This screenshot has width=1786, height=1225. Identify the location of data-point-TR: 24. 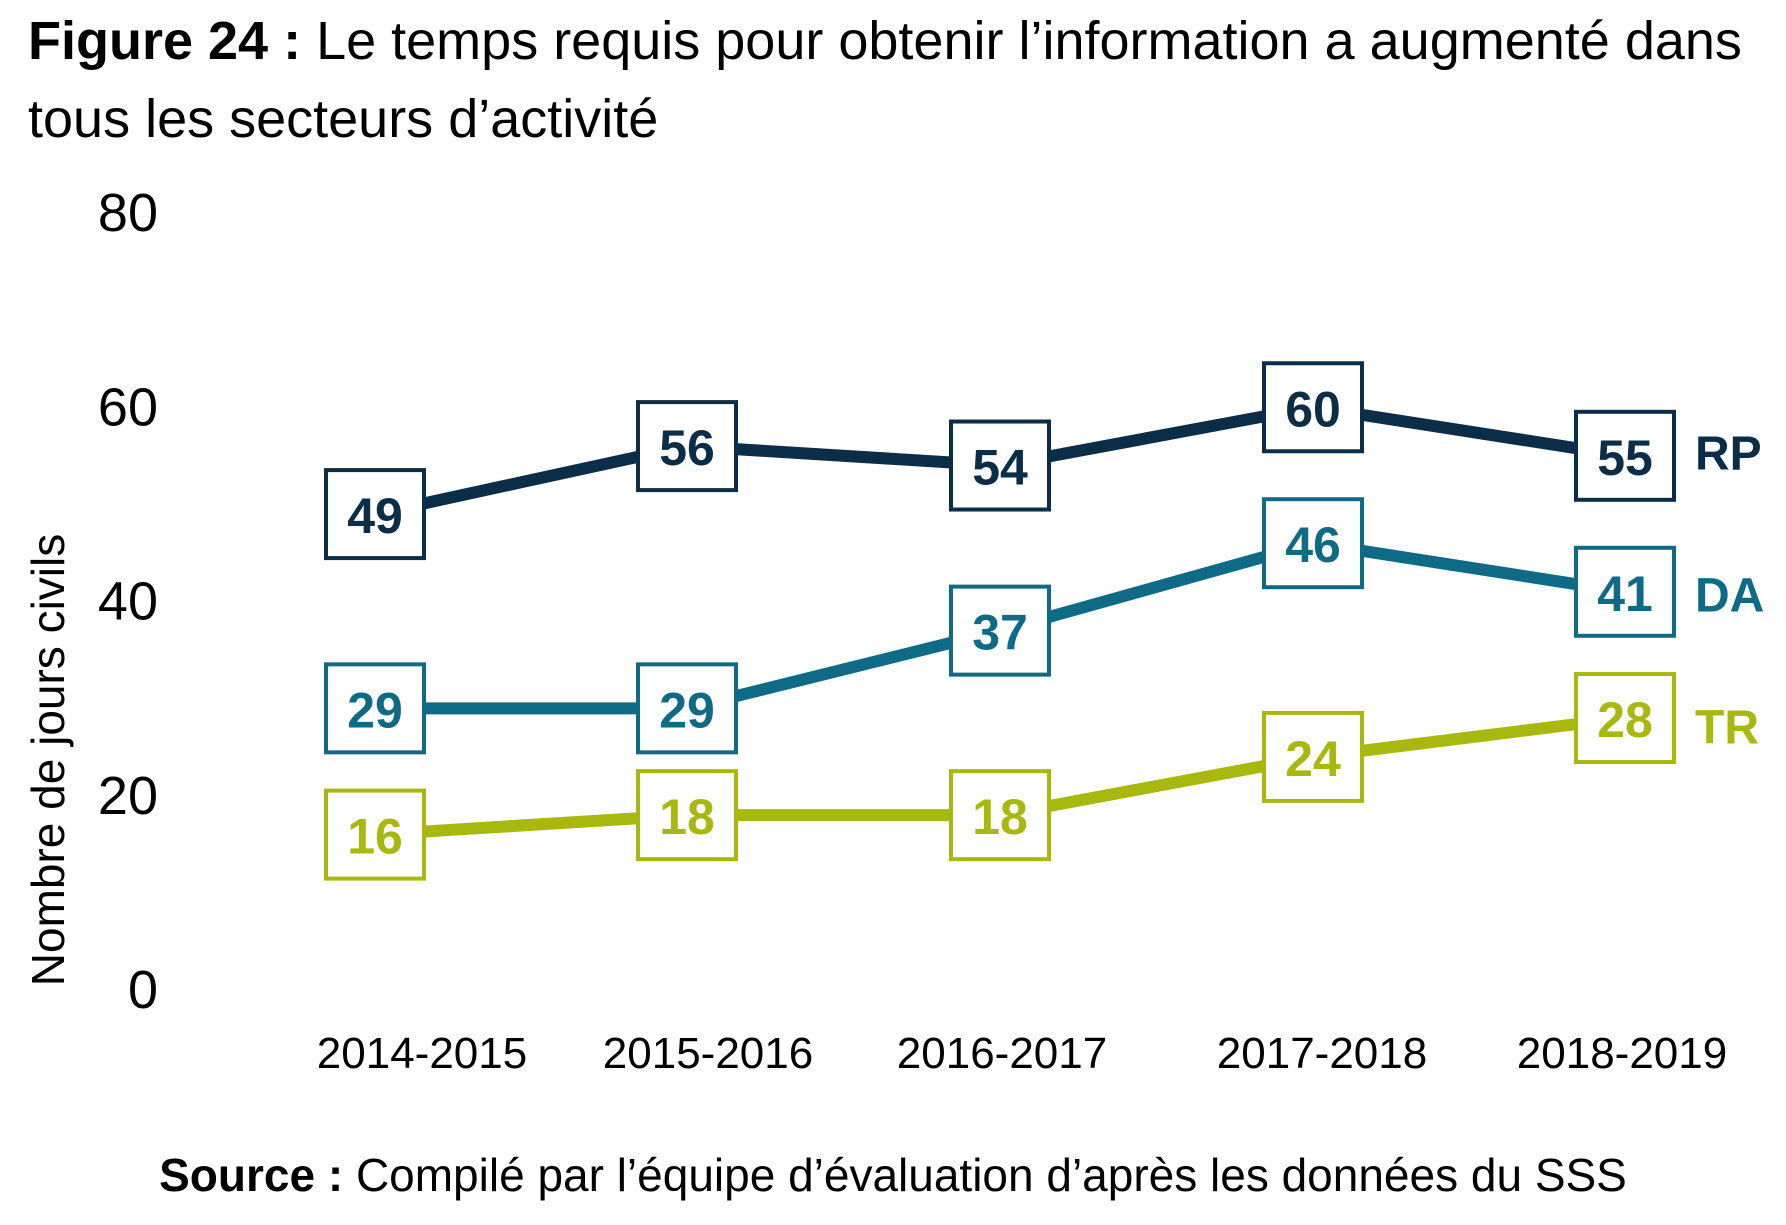
(1313, 756).